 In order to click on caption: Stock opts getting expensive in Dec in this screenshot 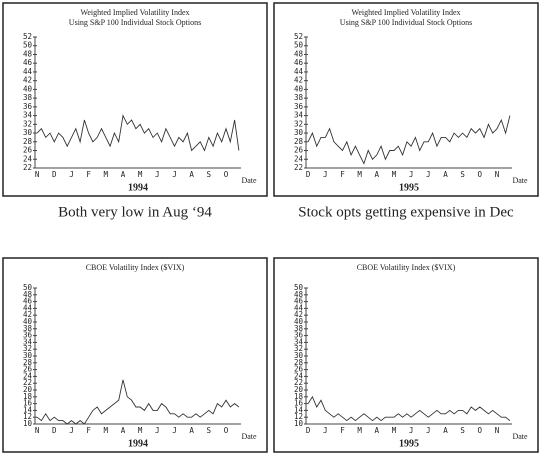, I will do `click(406, 212)`.